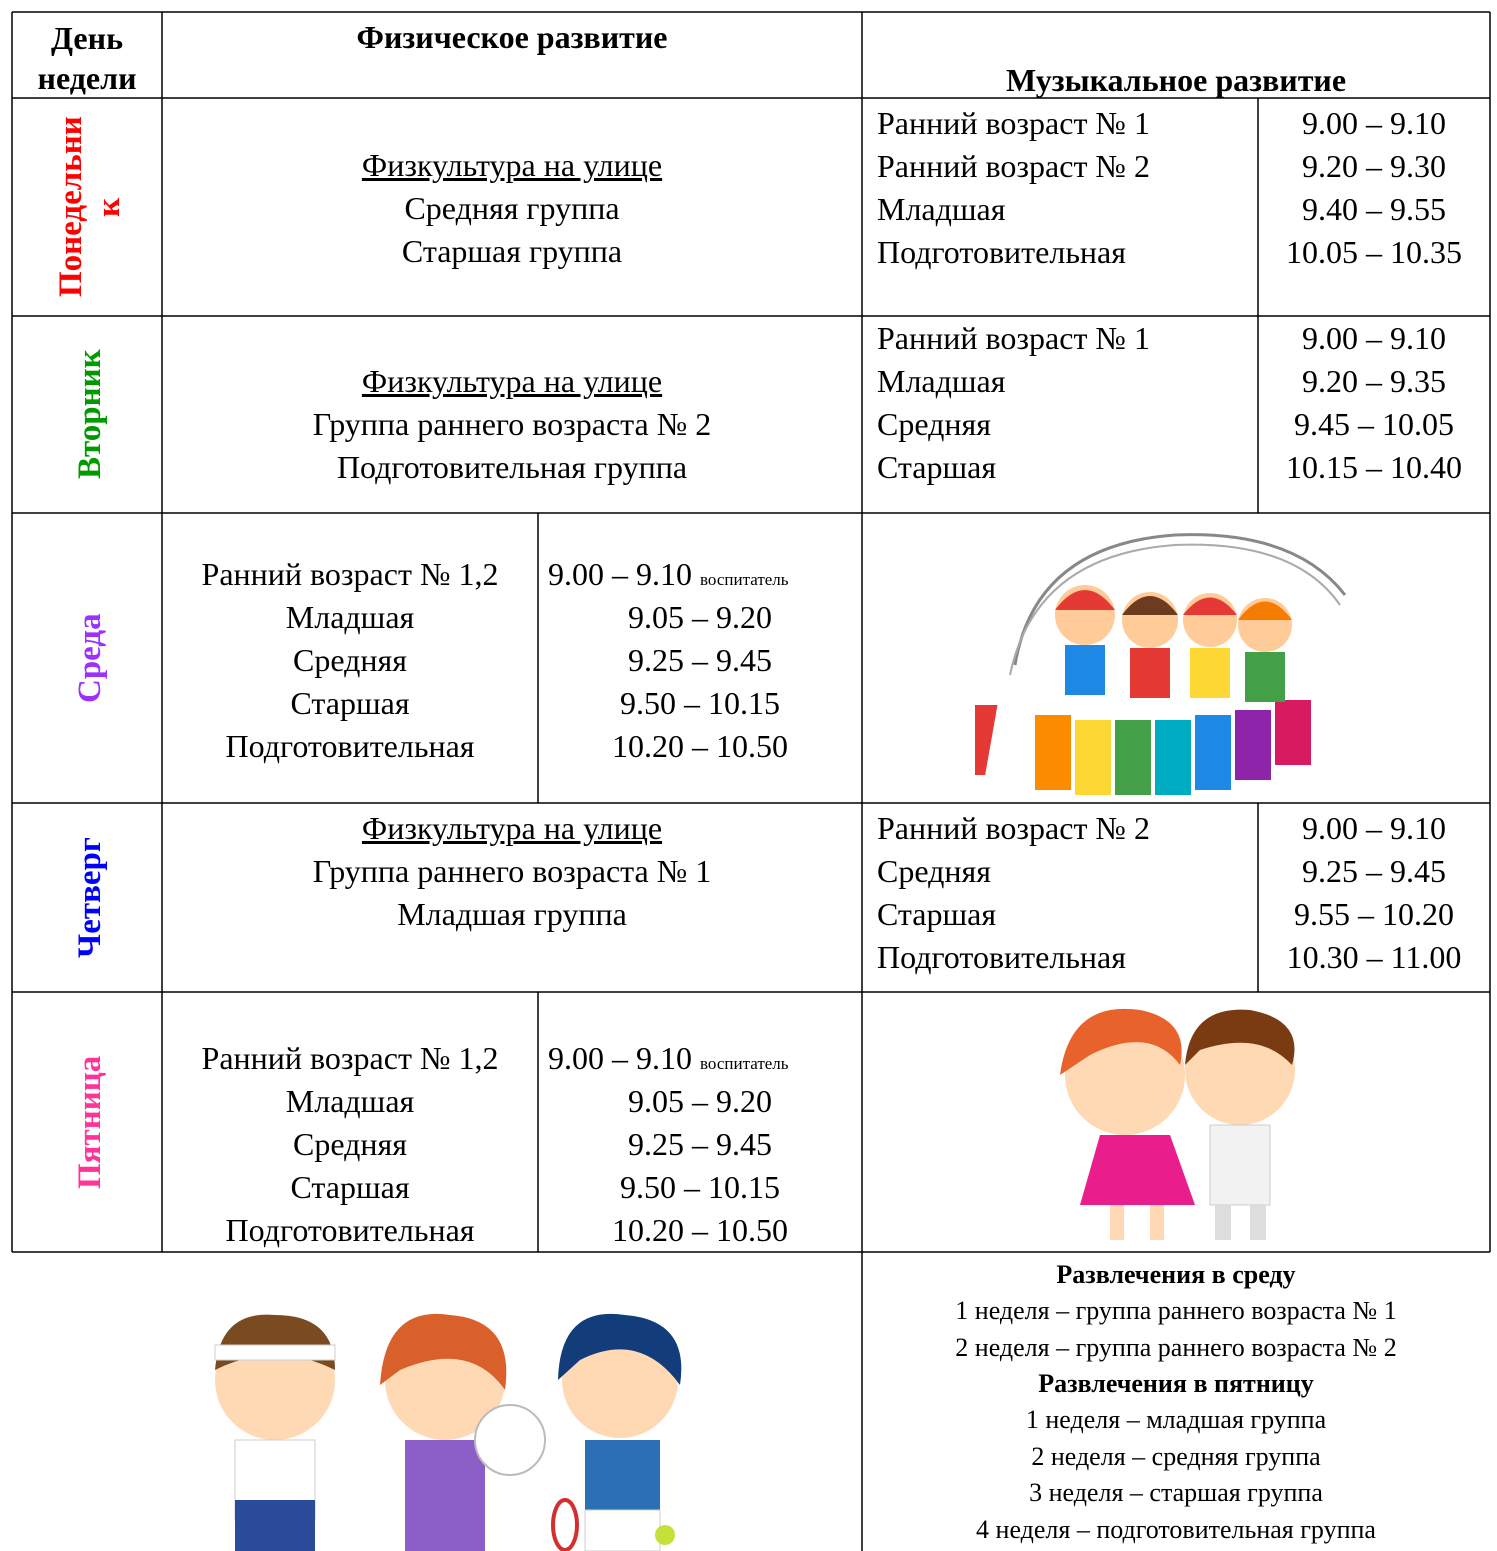  What do you see at coordinates (1176, 1383) in the screenshot?
I see `entertainment-title: Развлечения в пятницу` at bounding box center [1176, 1383].